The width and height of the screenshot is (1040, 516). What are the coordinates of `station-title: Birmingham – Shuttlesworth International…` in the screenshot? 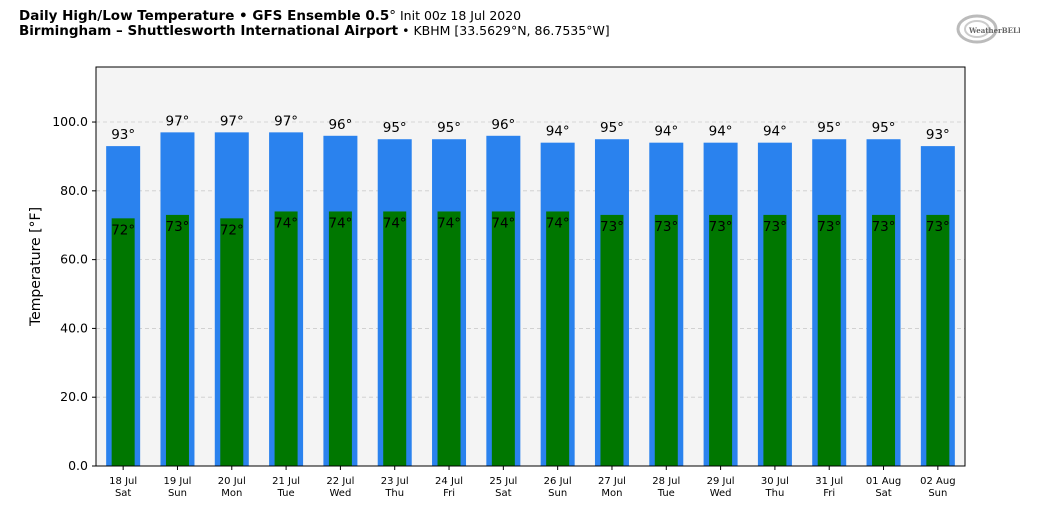 It's located at (314, 31).